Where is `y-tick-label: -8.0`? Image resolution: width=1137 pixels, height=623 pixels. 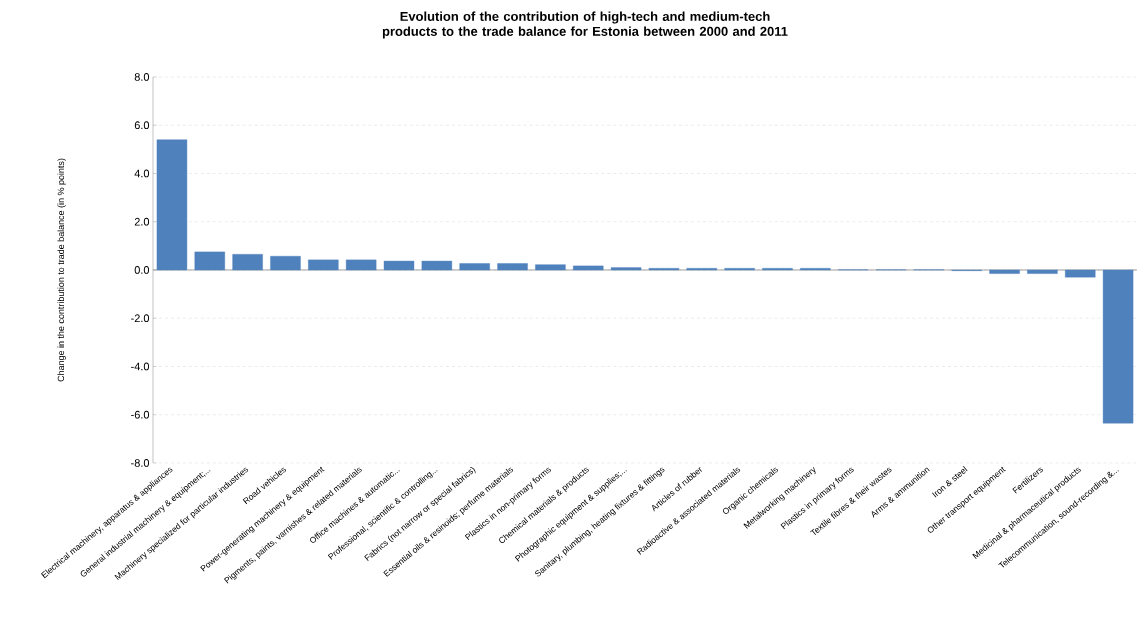 y-tick-label: -8.0 is located at coordinates (140, 463).